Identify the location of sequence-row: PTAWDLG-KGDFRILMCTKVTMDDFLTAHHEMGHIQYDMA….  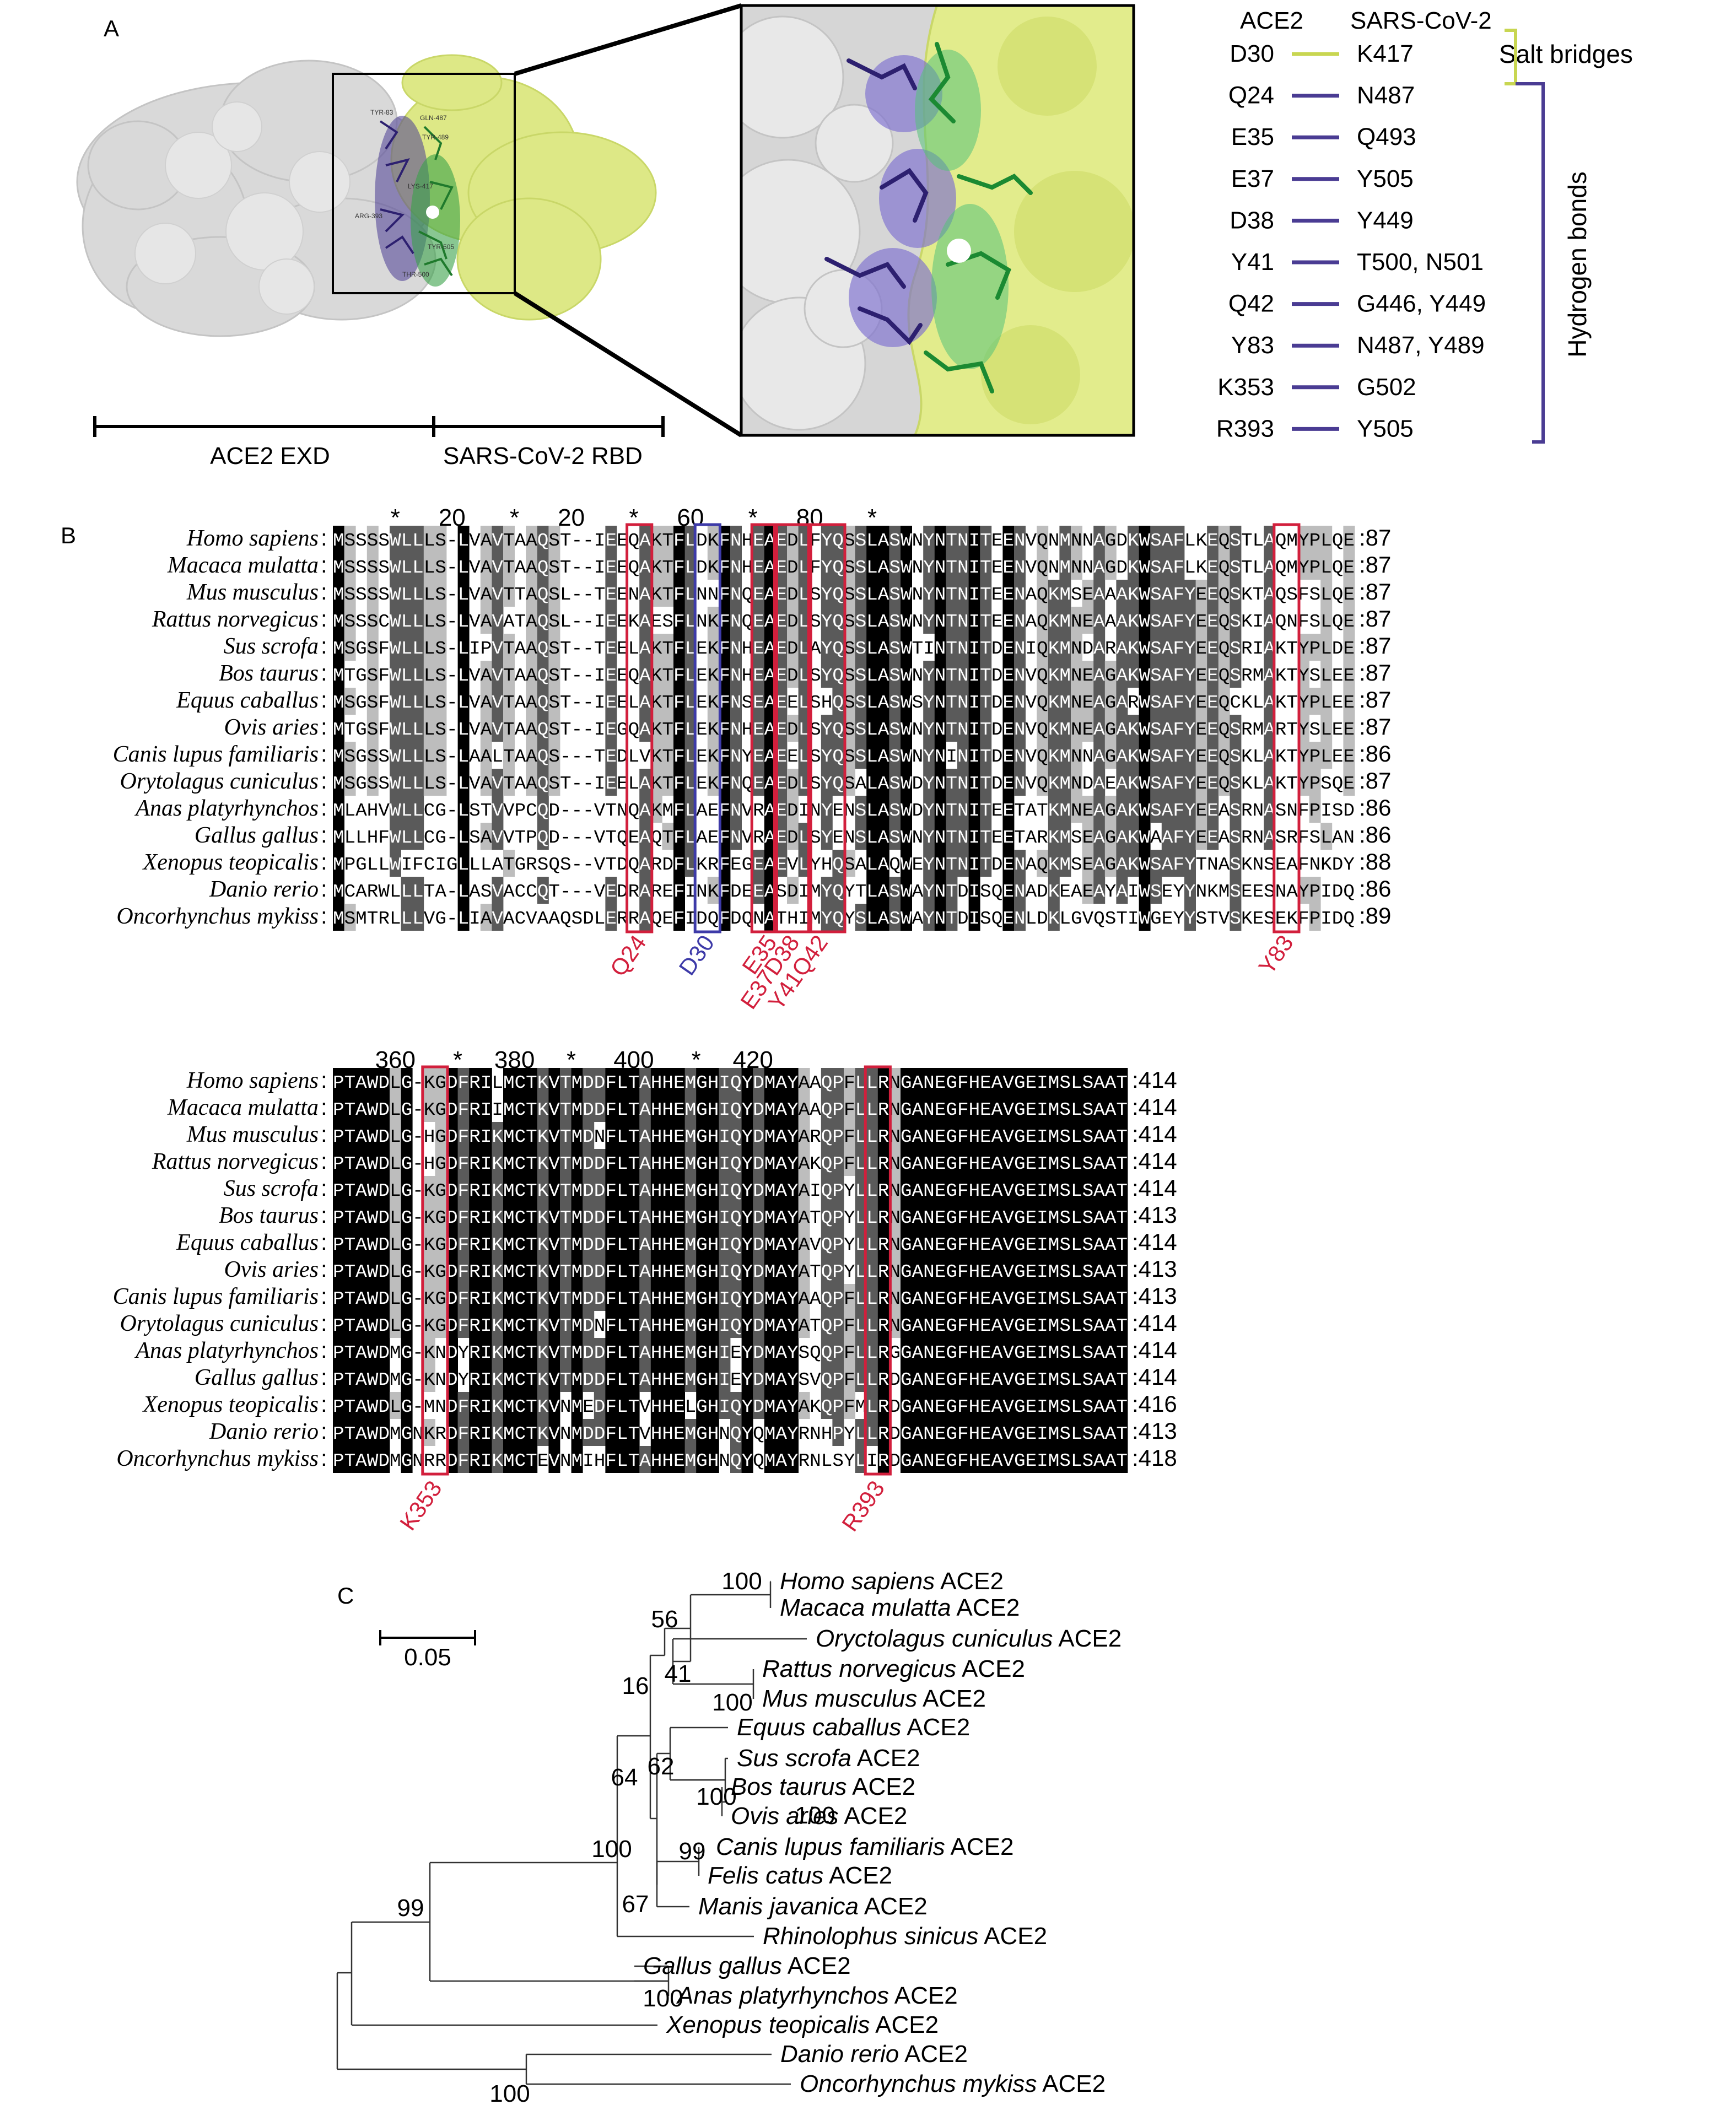
(730, 1083).